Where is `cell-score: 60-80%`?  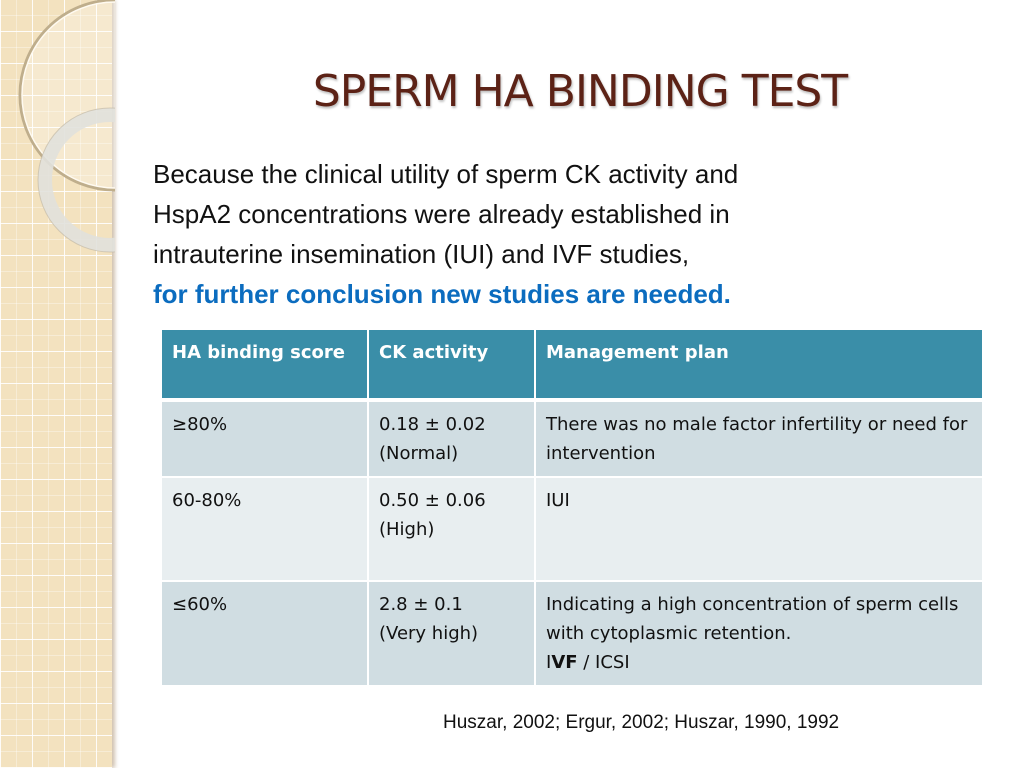
cell-score: 60-80% is located at coordinates (264, 529).